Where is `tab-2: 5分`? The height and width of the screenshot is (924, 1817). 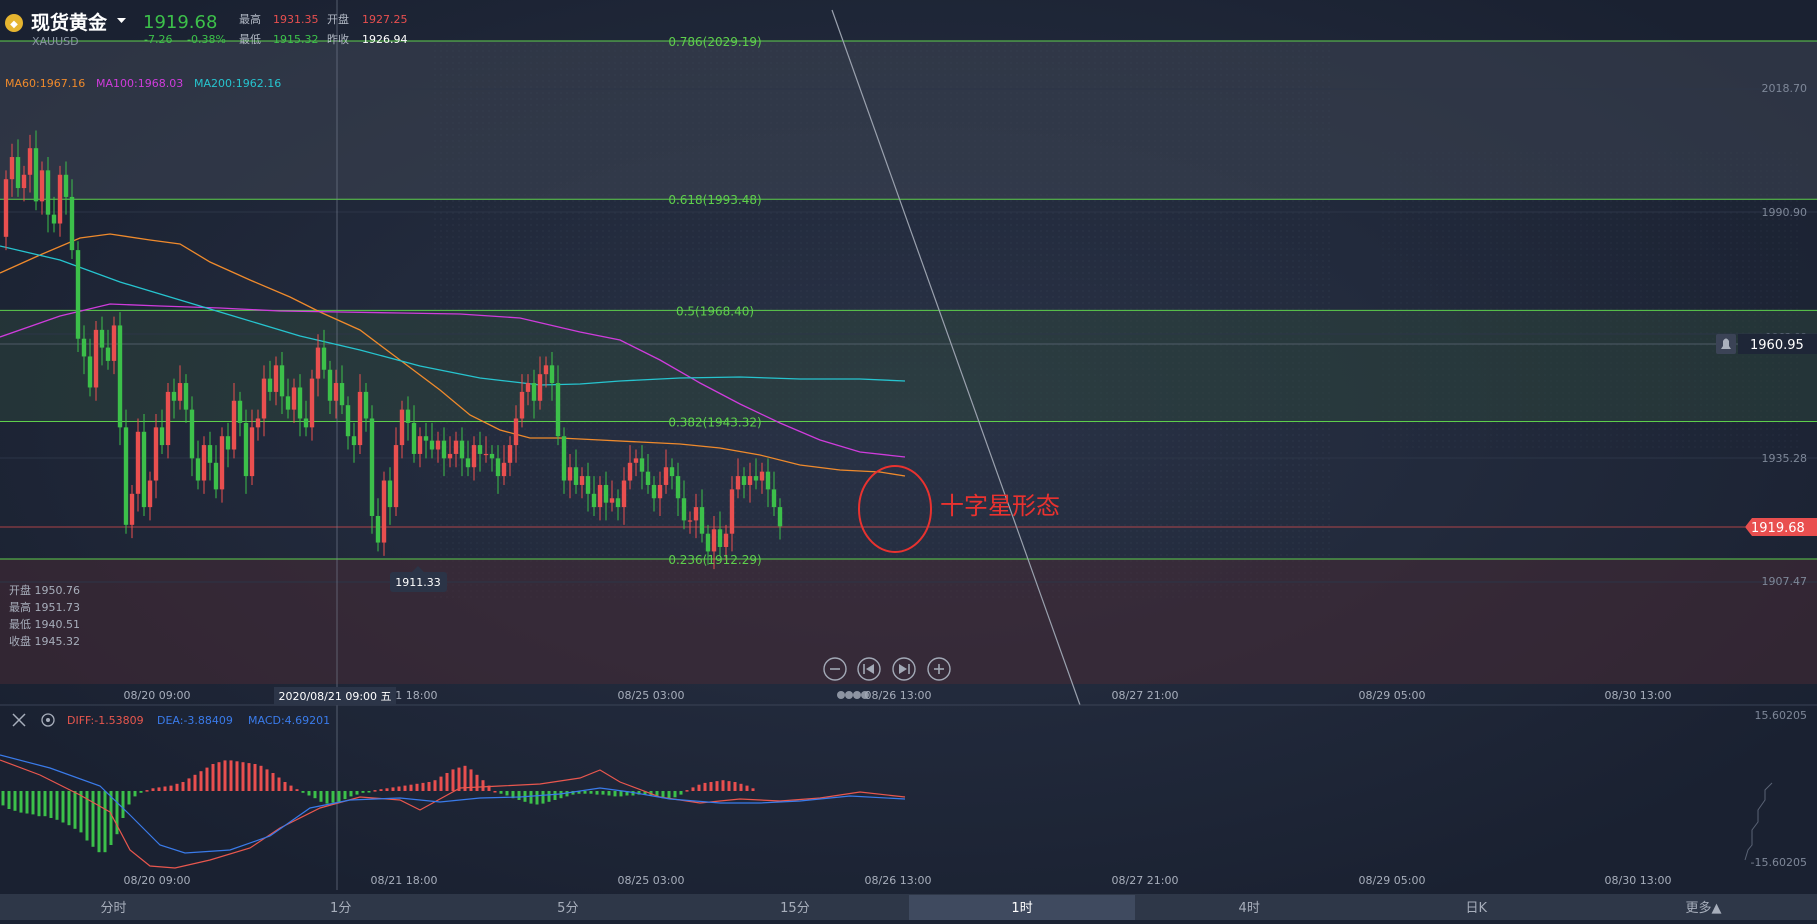
tab-2: 5分 is located at coordinates (567, 908).